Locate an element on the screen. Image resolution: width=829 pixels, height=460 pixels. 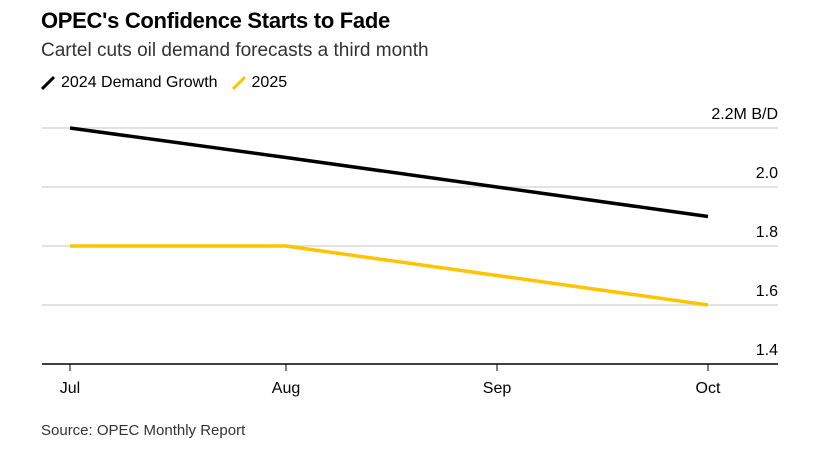
legend-label-2025: 2025 is located at coordinates (269, 82).